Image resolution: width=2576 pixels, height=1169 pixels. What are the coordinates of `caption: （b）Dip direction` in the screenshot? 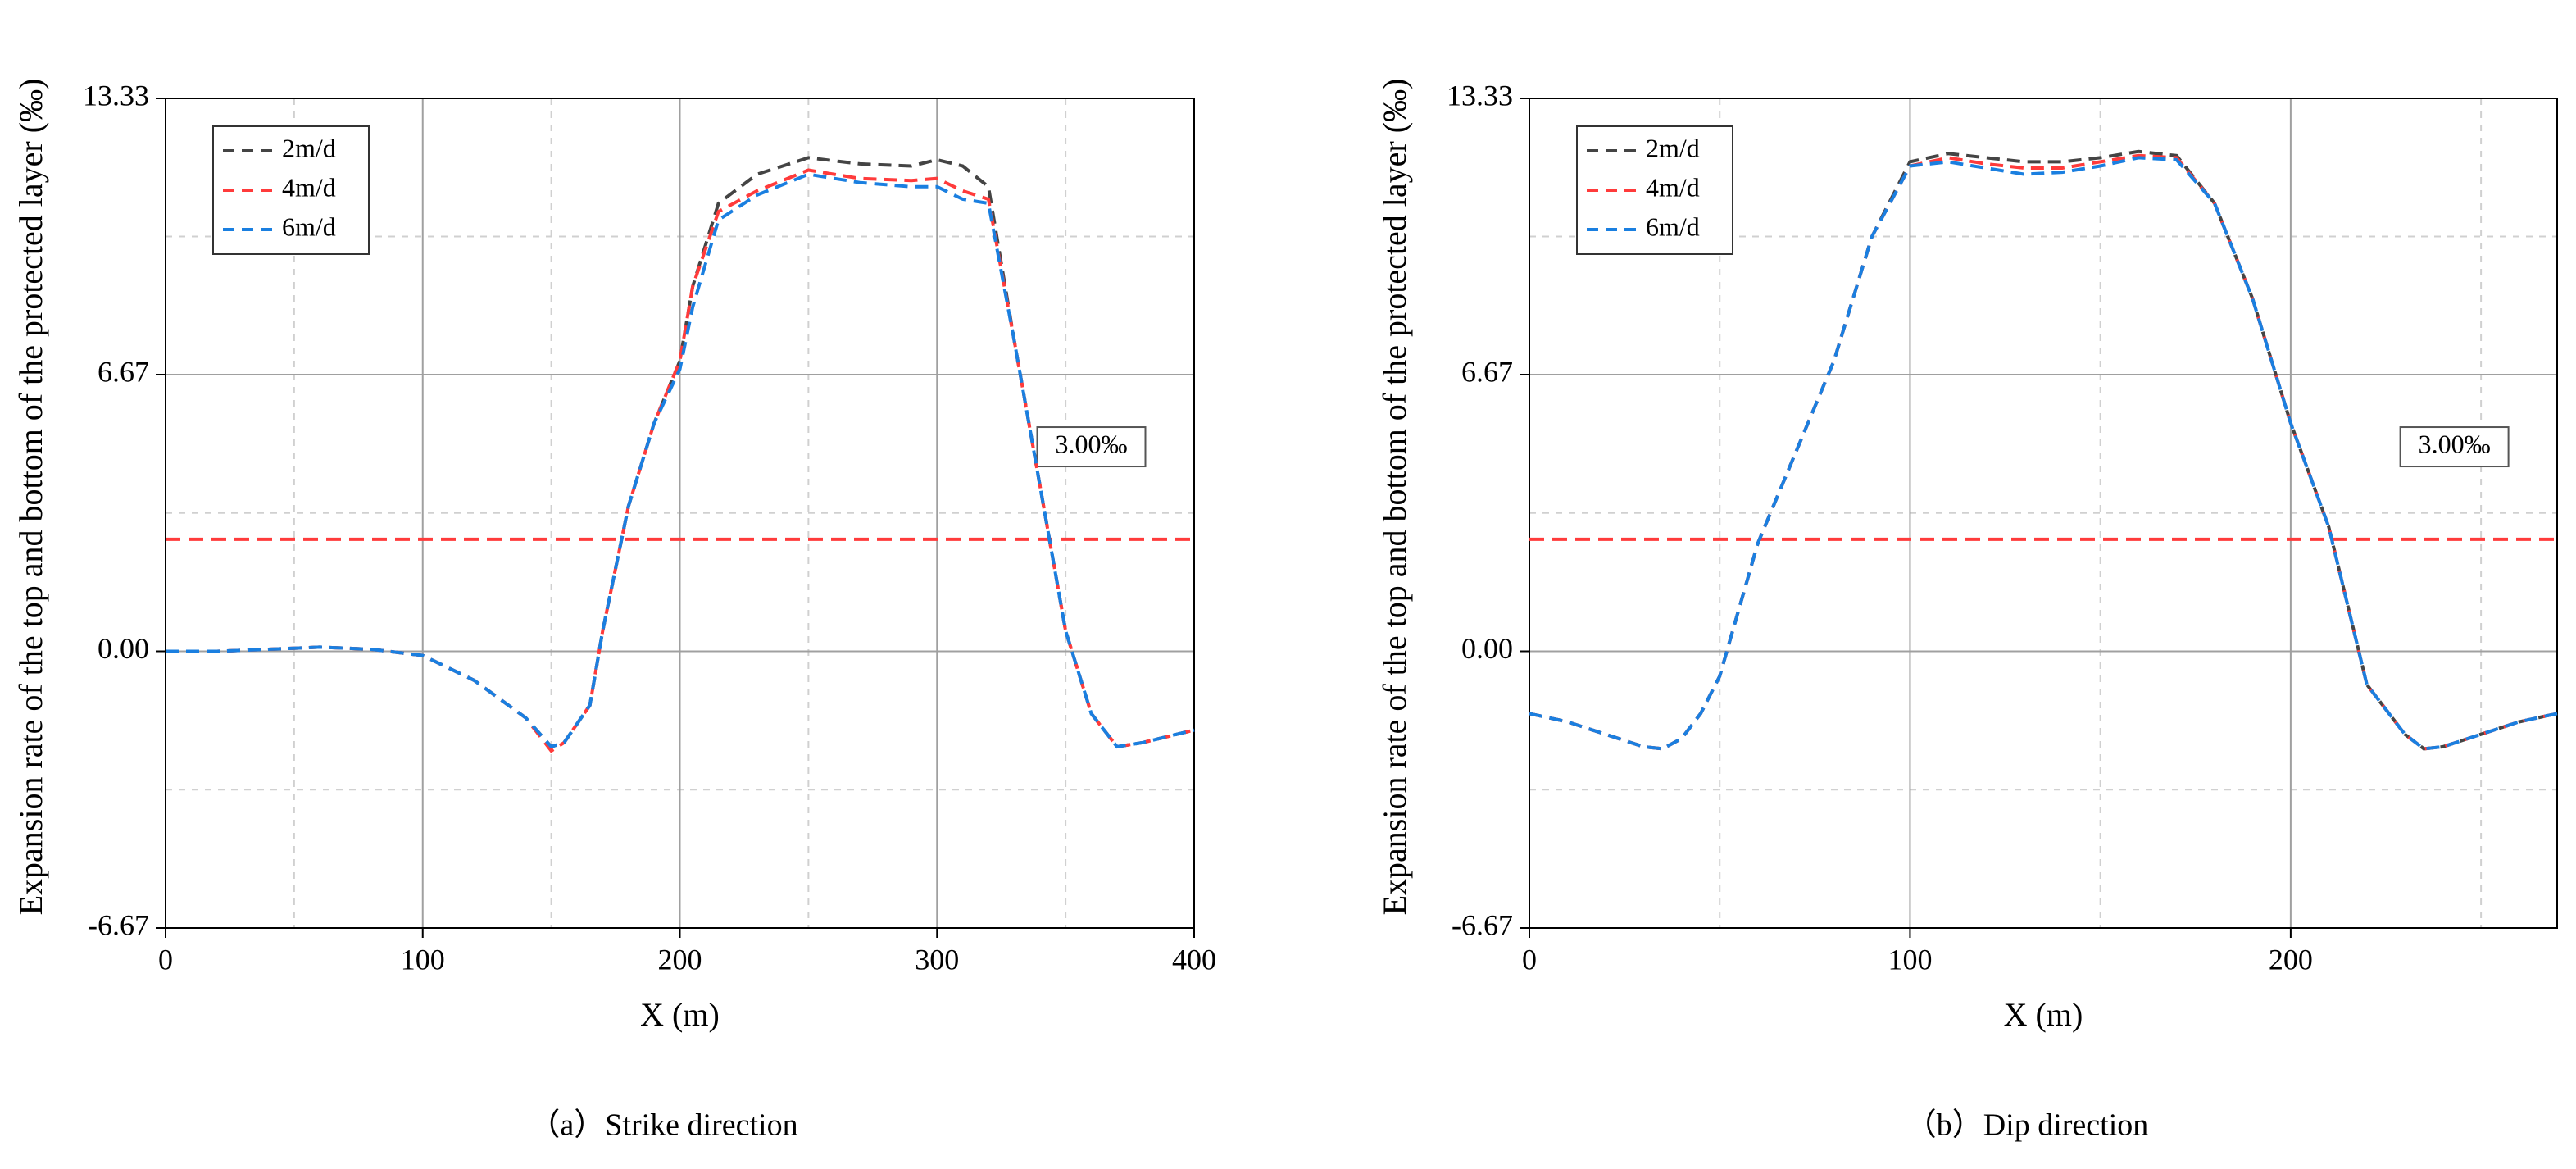 It's located at (2027, 1125).